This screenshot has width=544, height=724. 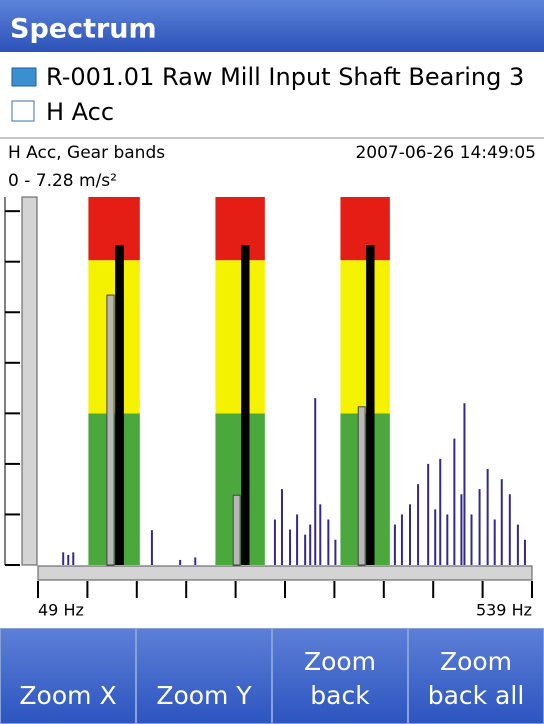 What do you see at coordinates (204, 695) in the screenshot?
I see `button-label: Zoom Y` at bounding box center [204, 695].